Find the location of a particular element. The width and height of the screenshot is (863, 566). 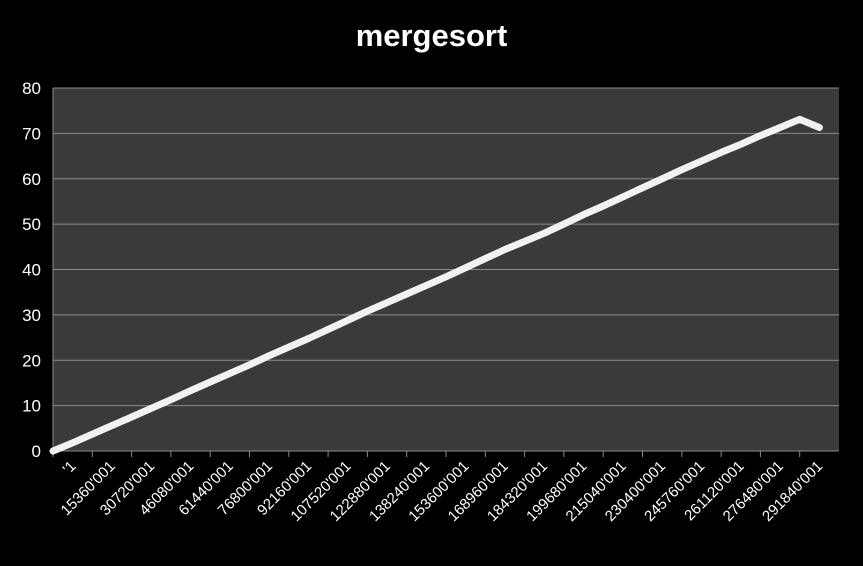

x-tick-label: '1 is located at coordinates (70, 468).